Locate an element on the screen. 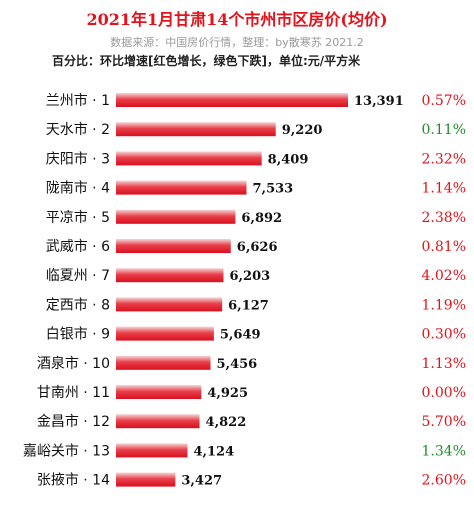 Image resolution: width=474 pixels, height=514 pixels. change-label: 2.38% is located at coordinates (444, 218).